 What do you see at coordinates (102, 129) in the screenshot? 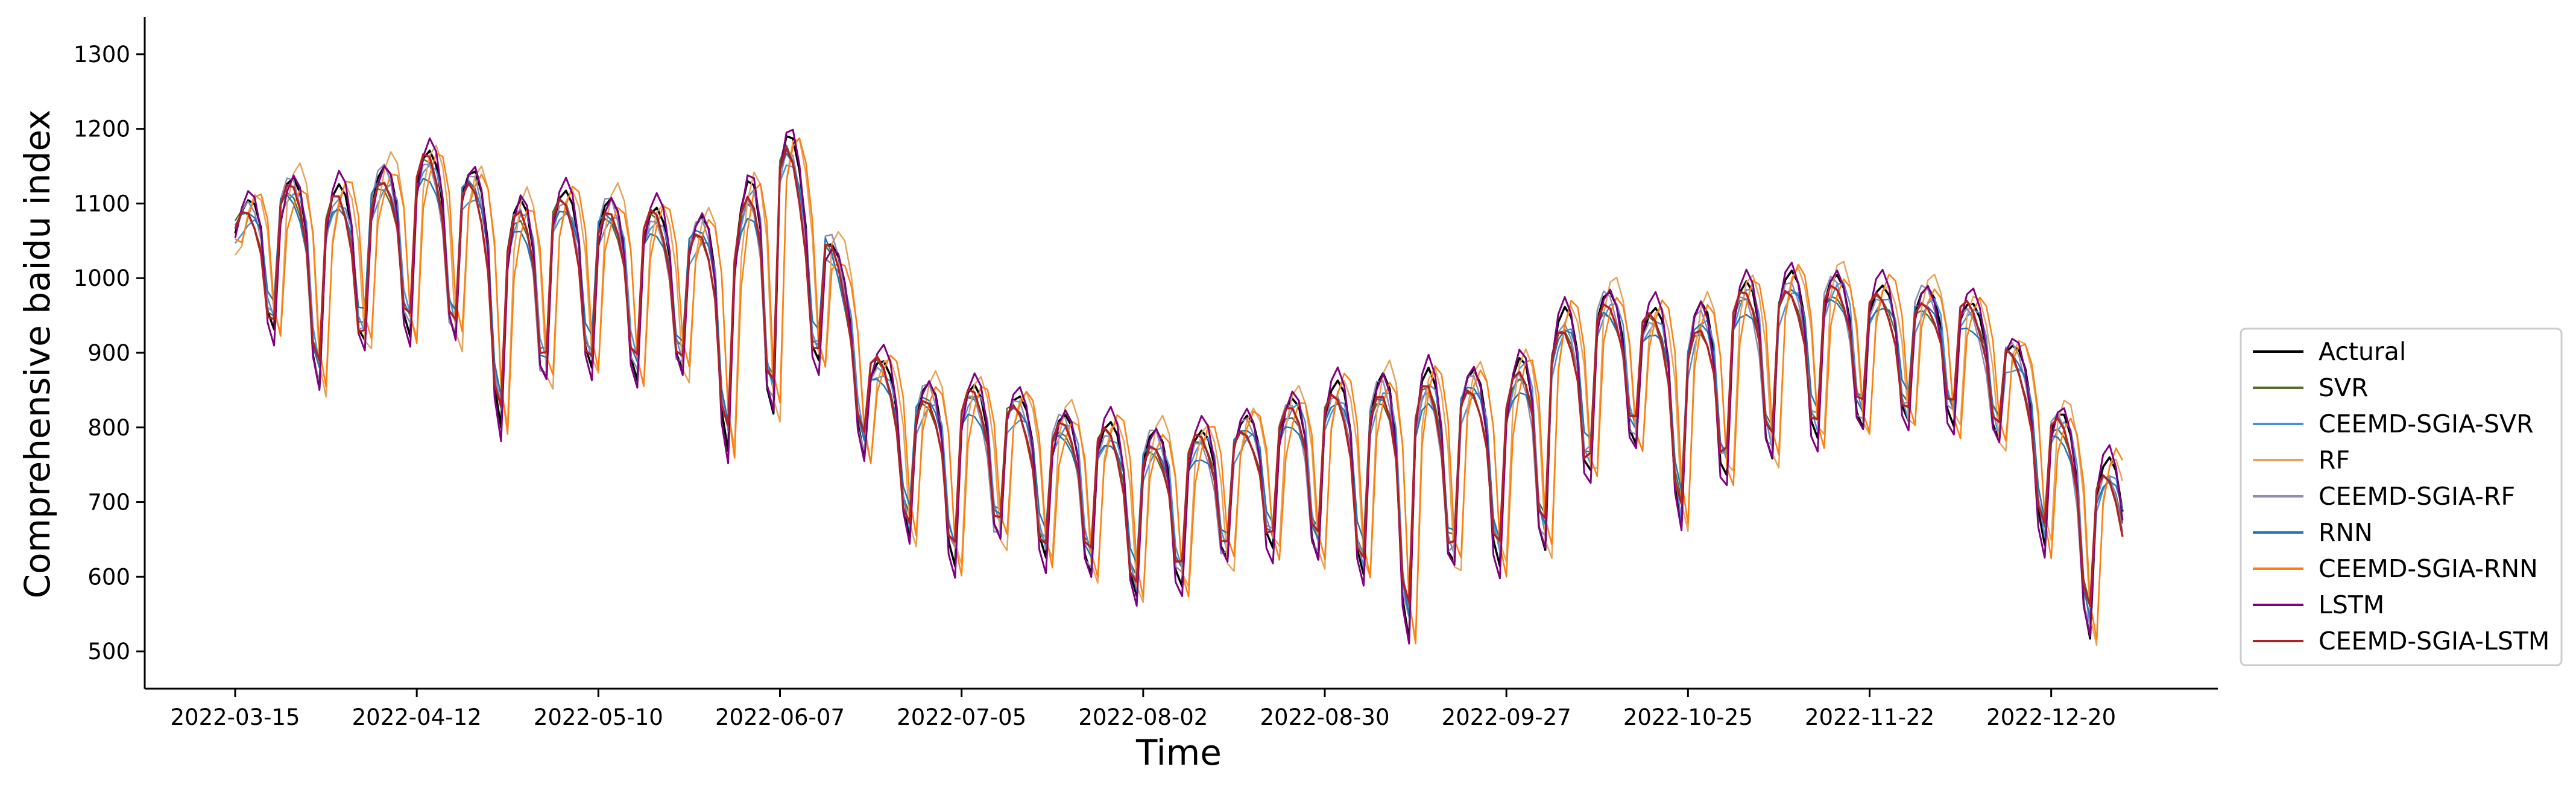
I see `y-tick-label: 1200` at bounding box center [102, 129].